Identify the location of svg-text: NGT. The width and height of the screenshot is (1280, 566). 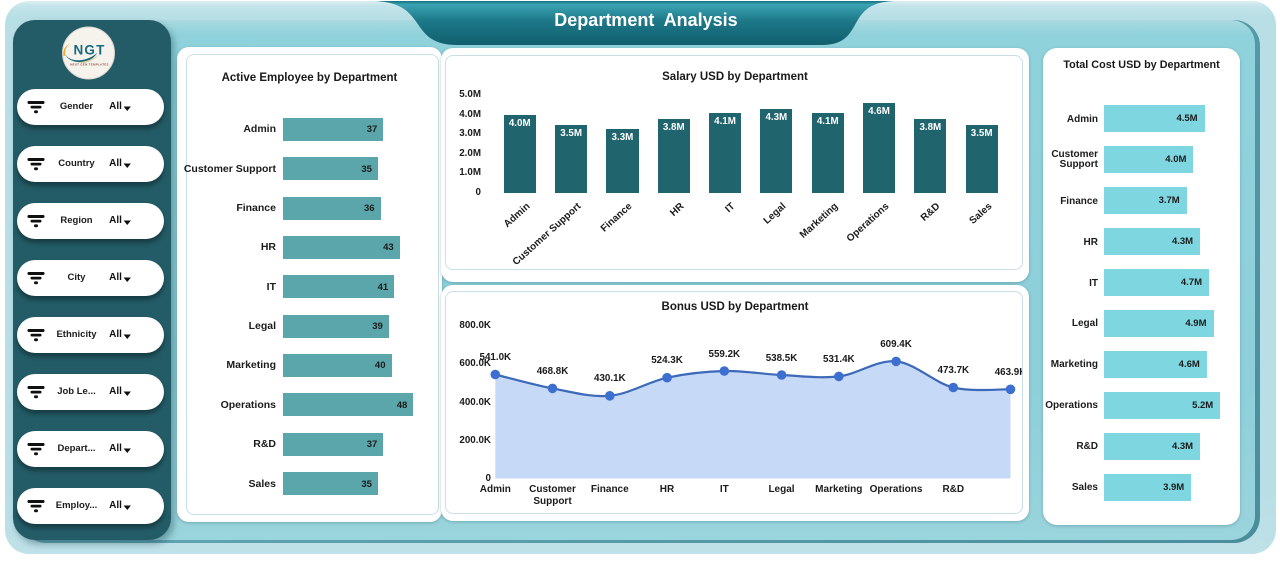
(89, 50).